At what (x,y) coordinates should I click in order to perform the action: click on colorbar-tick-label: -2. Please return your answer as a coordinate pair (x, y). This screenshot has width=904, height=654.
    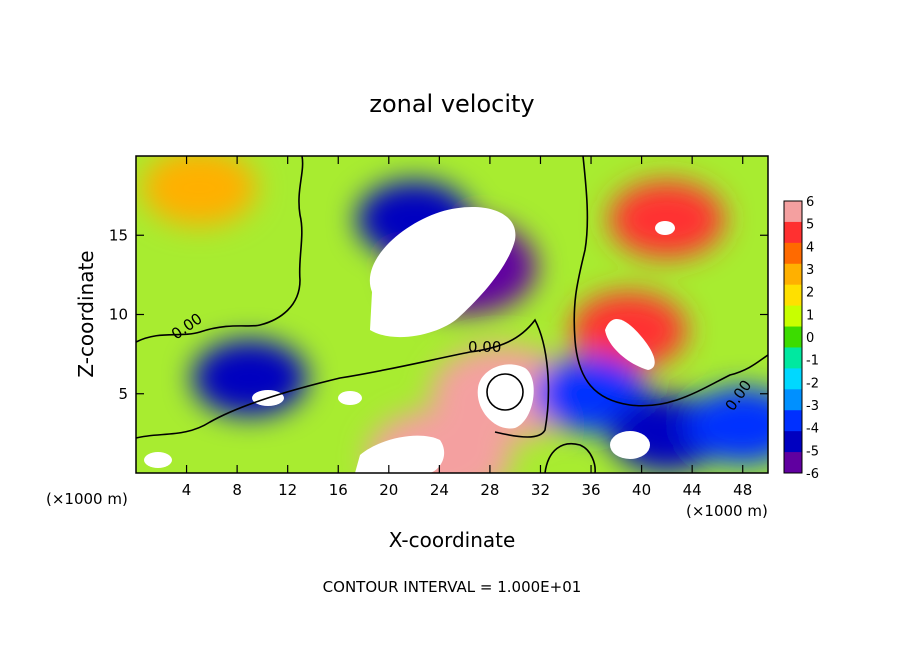
    Looking at the image, I should click on (812, 383).